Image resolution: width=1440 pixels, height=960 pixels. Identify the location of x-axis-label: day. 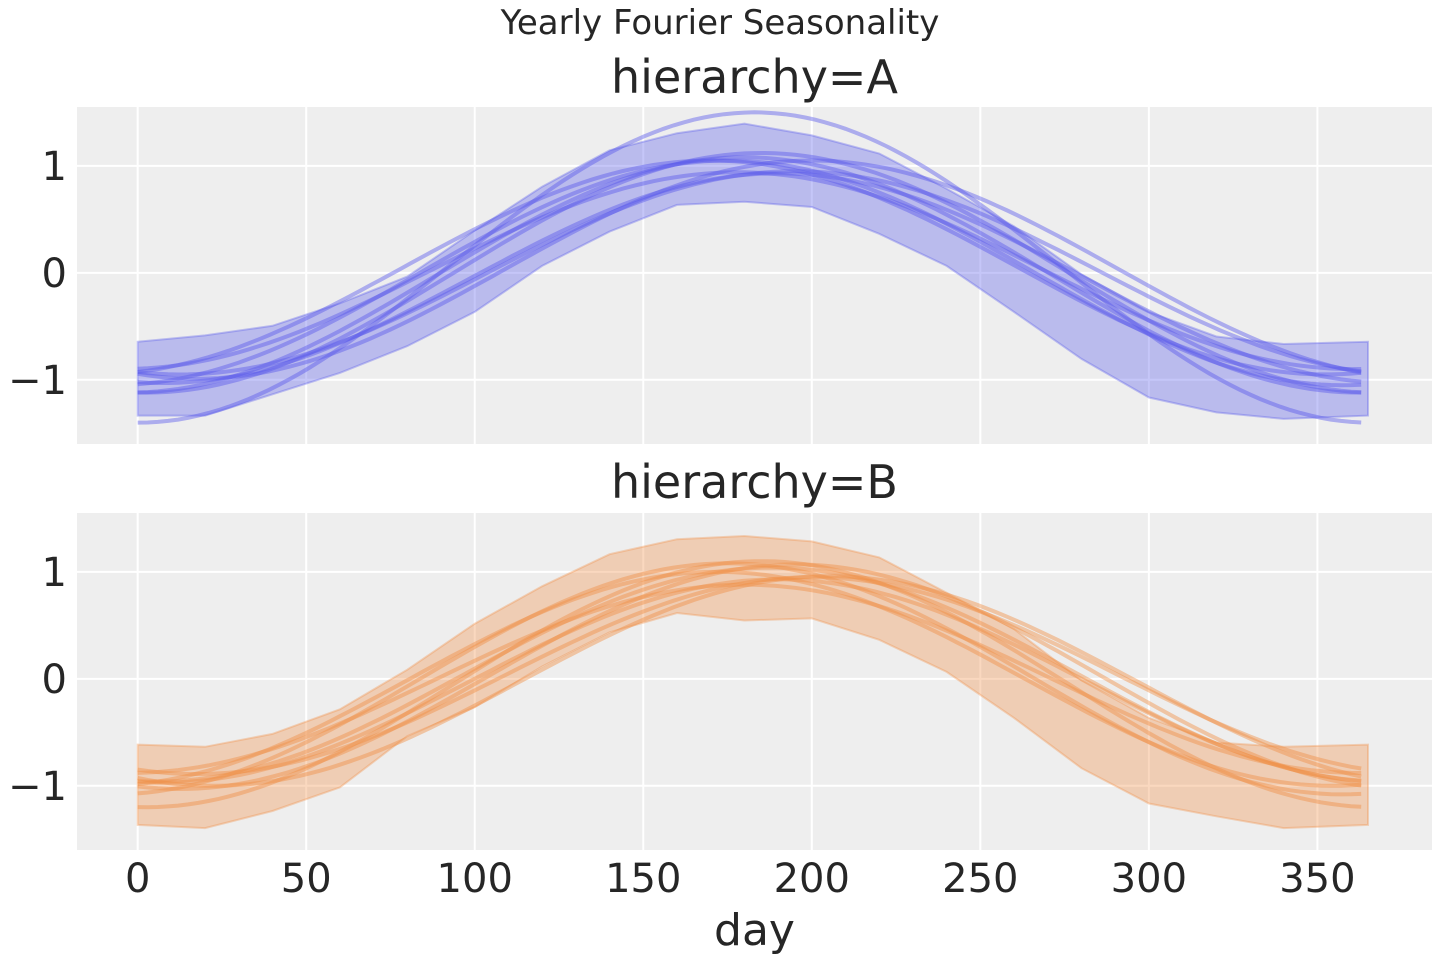
(754, 930).